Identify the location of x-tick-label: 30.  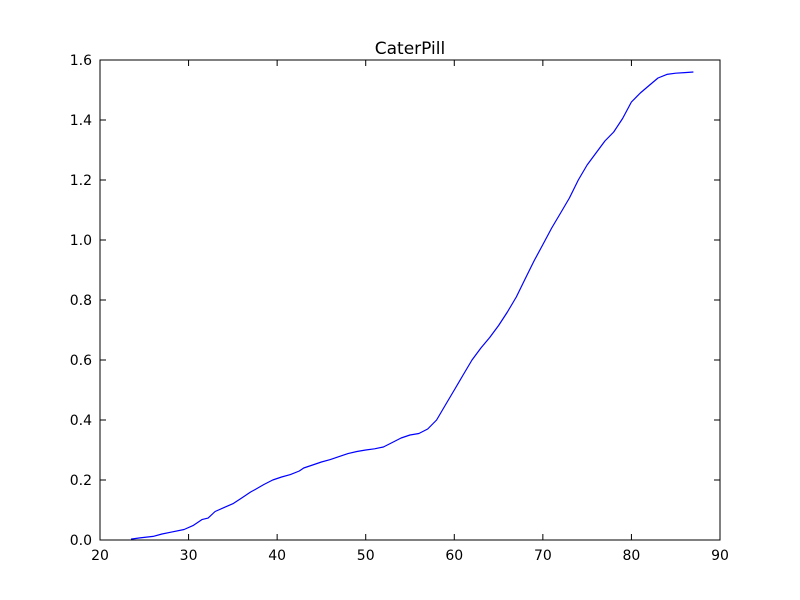
(189, 556).